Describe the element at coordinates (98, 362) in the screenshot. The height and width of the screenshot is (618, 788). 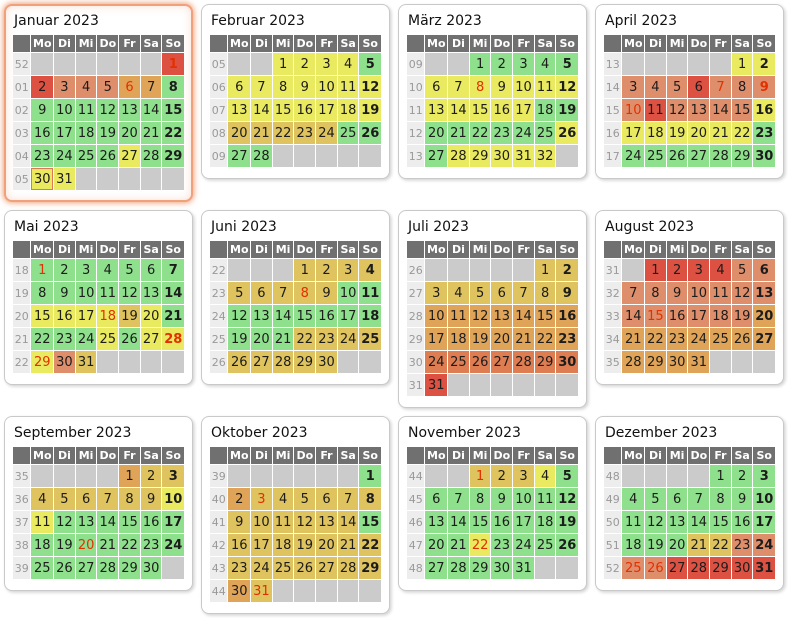
I see `week-row: 22 29 30 31` at that location.